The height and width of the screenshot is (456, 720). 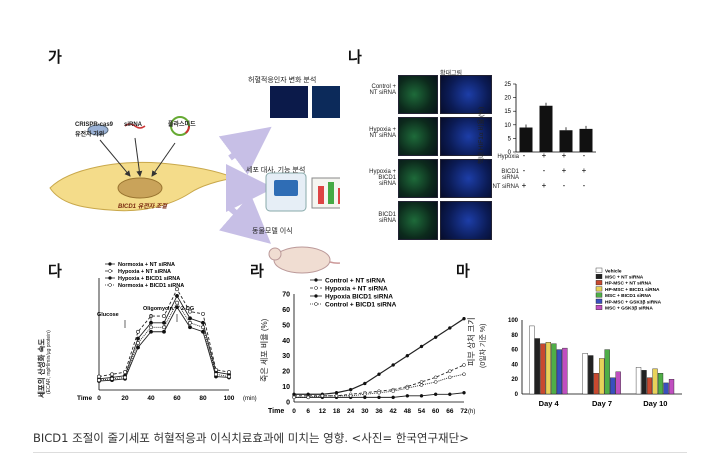 What do you see at coordinates (408, 411) in the screenshot?
I see `x-tick-label: 48` at bounding box center [408, 411].